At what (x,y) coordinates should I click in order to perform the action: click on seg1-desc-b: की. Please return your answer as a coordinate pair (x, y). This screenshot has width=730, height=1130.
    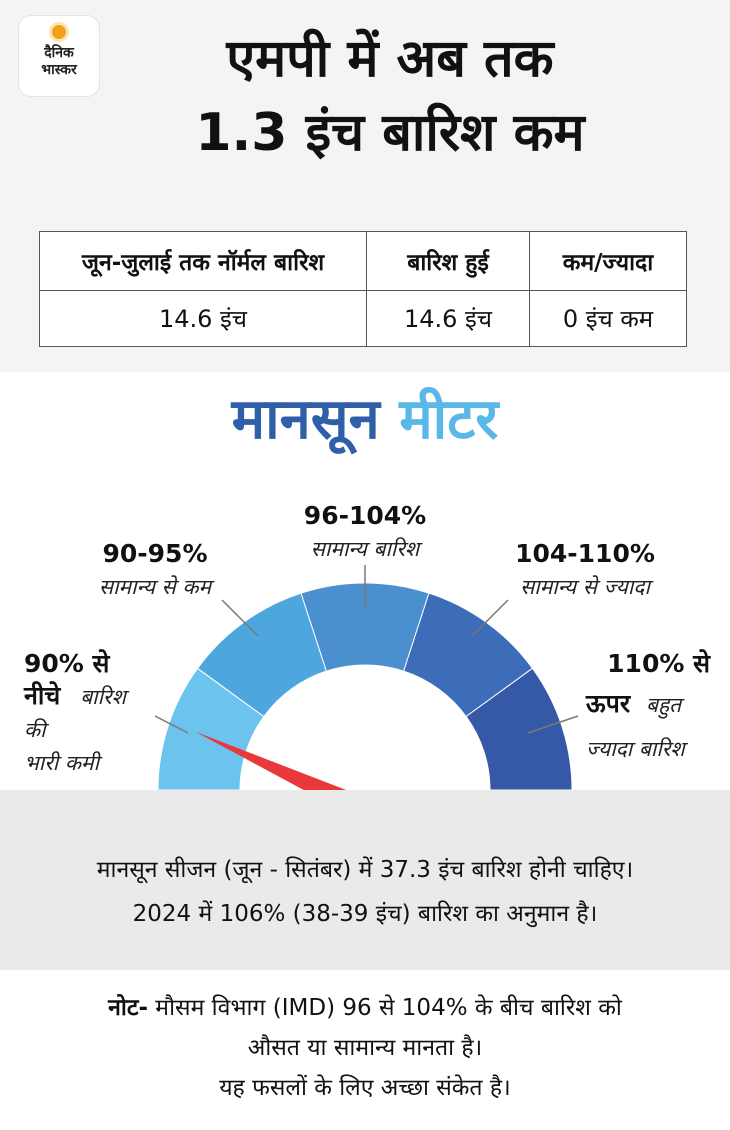
    Looking at the image, I should click on (35, 730).